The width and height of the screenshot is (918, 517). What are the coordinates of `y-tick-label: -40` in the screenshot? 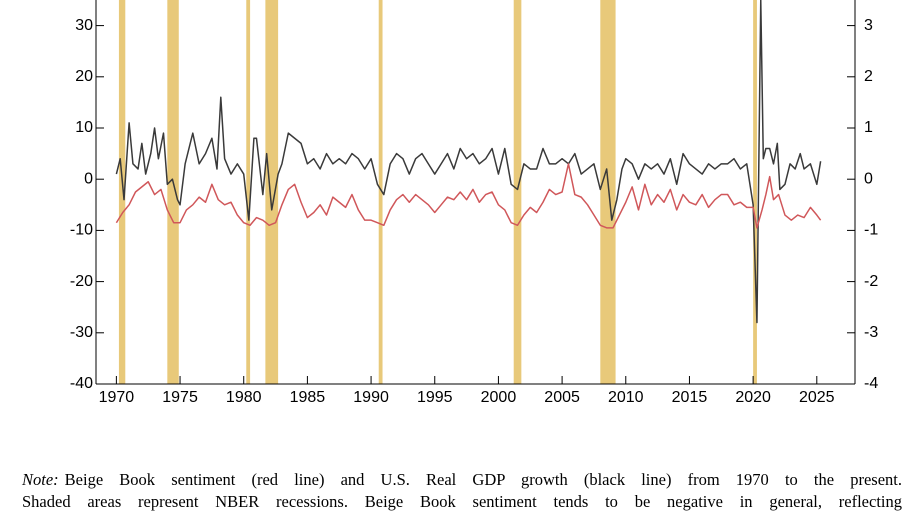 It's located at (81, 383).